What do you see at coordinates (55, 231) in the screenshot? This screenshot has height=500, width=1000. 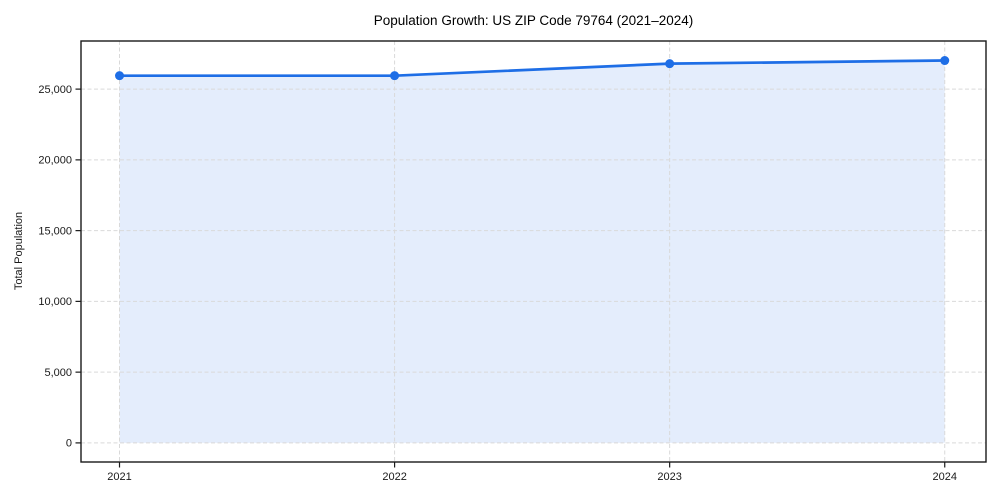 I see `y-tick-label: 15,000` at bounding box center [55, 231].